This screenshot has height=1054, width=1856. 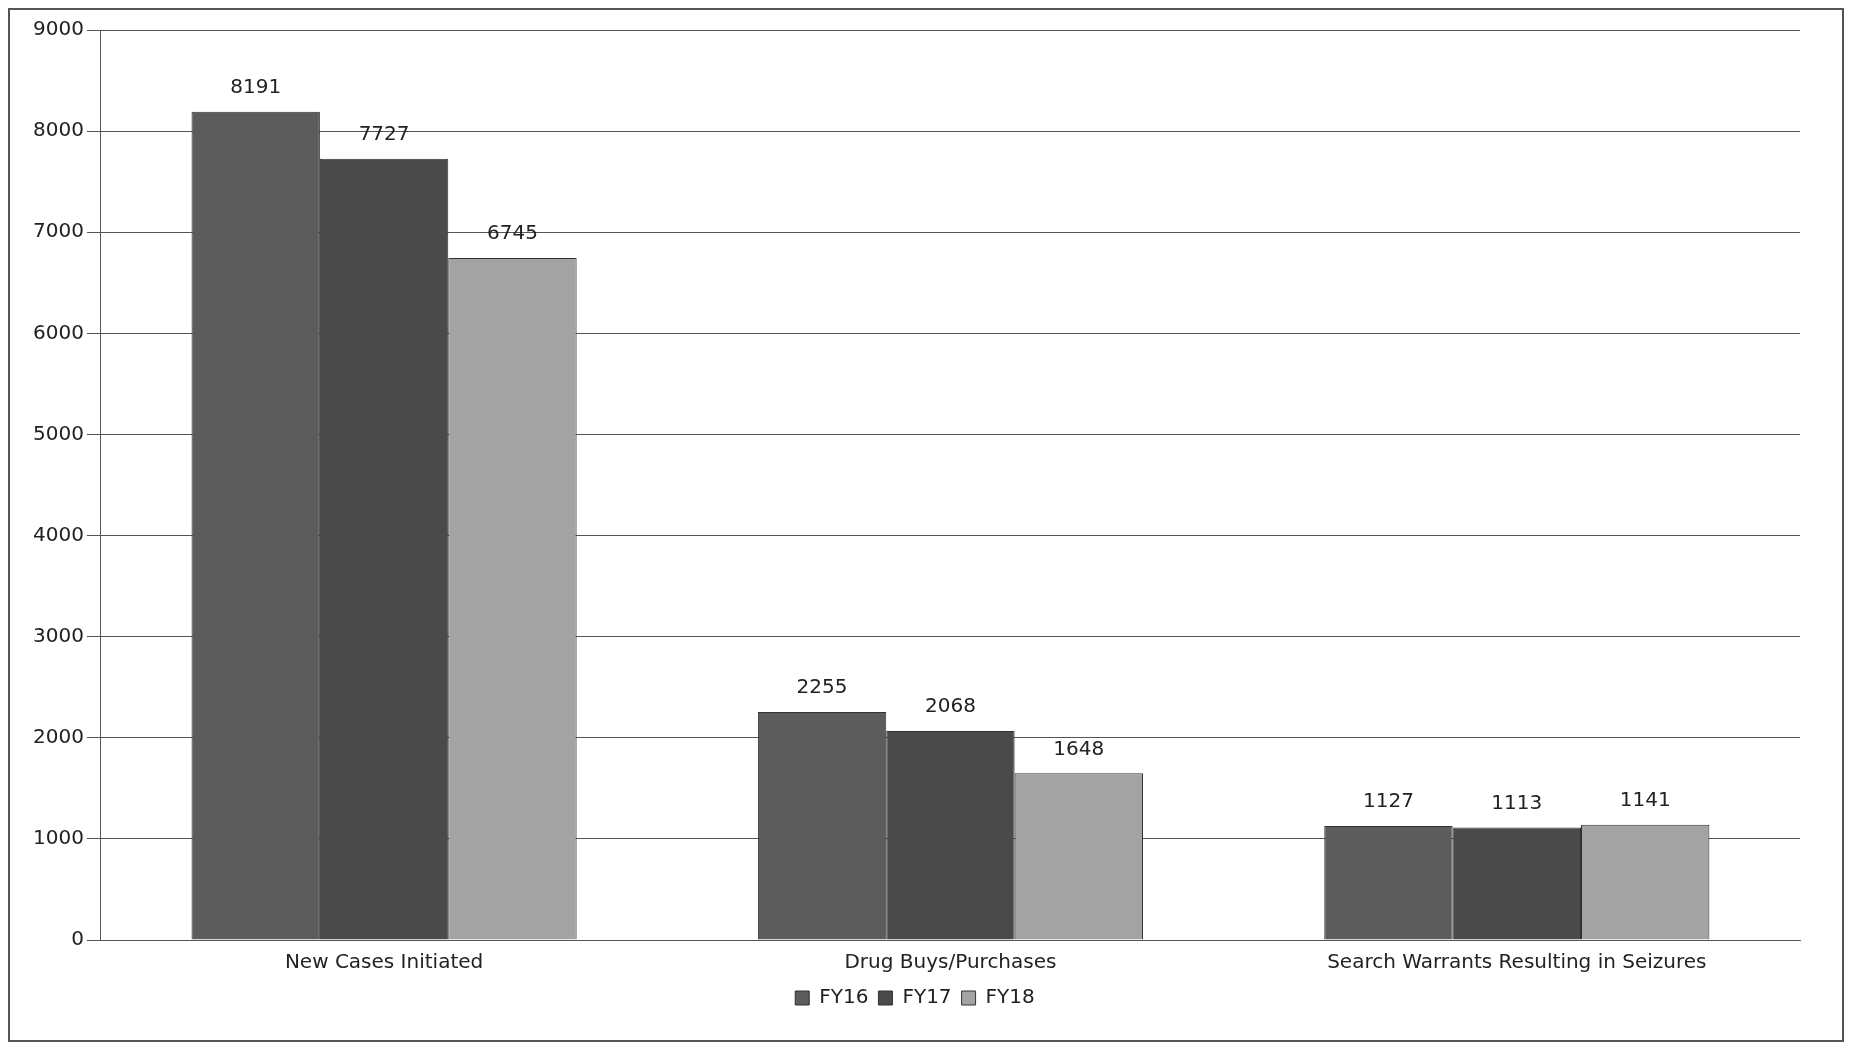 I want to click on data-label: 1113, so click(x=1517, y=801).